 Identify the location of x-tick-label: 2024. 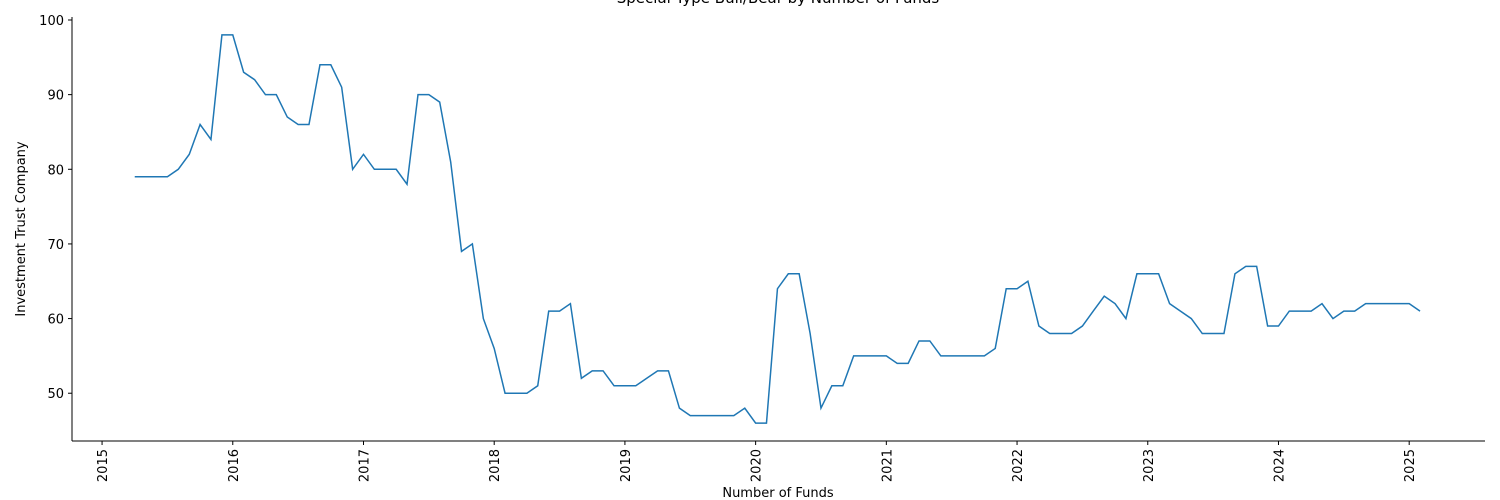
(1279, 465).